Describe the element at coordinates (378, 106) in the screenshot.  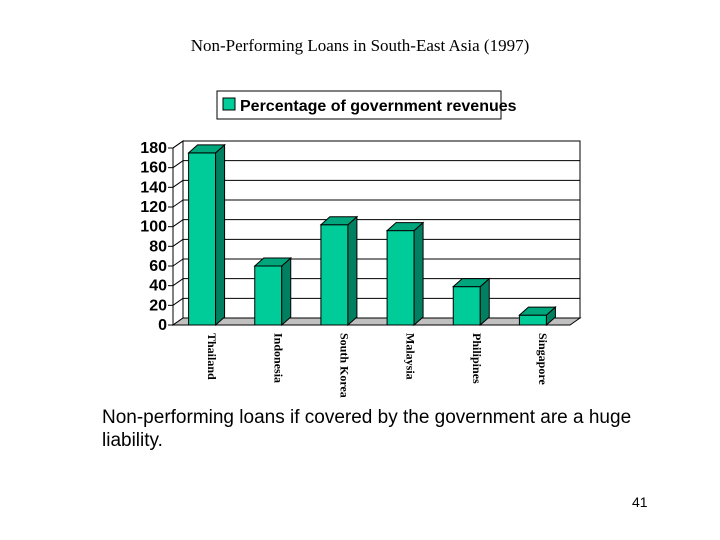
I see `legend-label: Percentage of government revenues` at that location.